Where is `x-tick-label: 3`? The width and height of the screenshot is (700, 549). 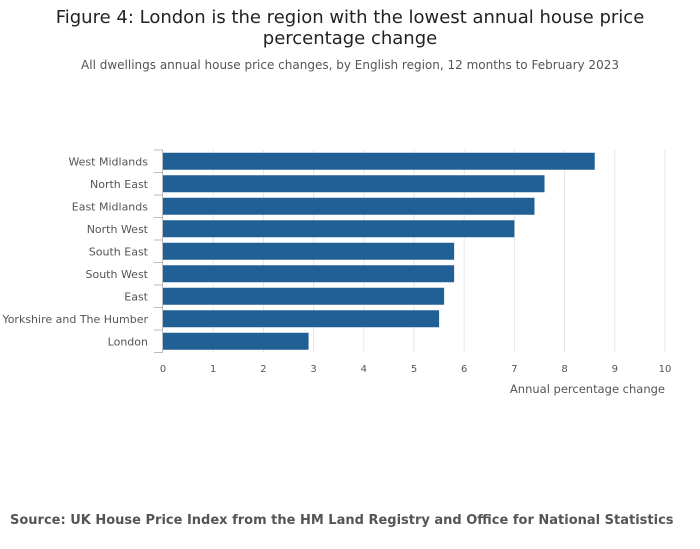
x-tick-label: 3 is located at coordinates (313, 369).